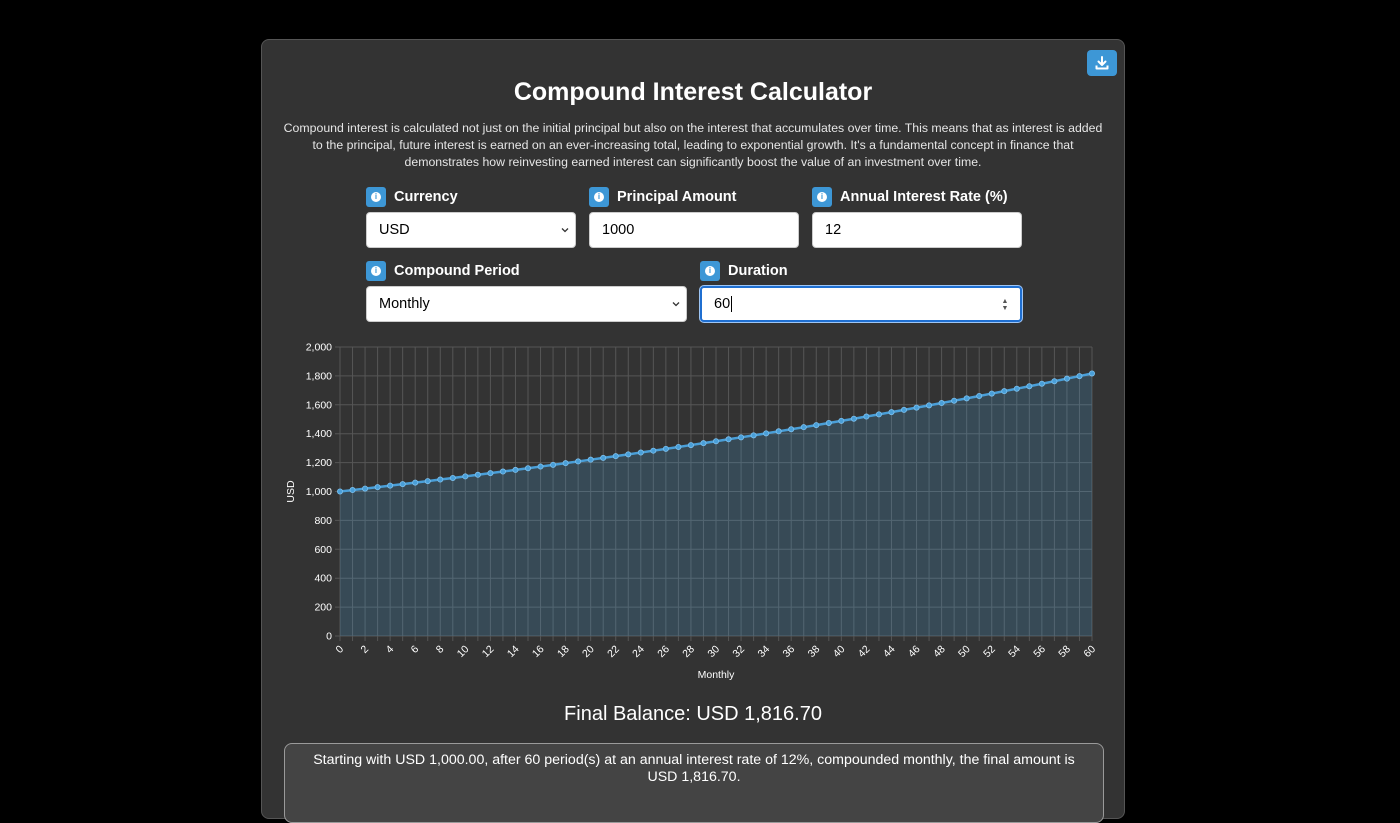 Image resolution: width=1400 pixels, height=823 pixels. What do you see at coordinates (319, 405) in the screenshot?
I see `y-tick-label: 1,600` at bounding box center [319, 405].